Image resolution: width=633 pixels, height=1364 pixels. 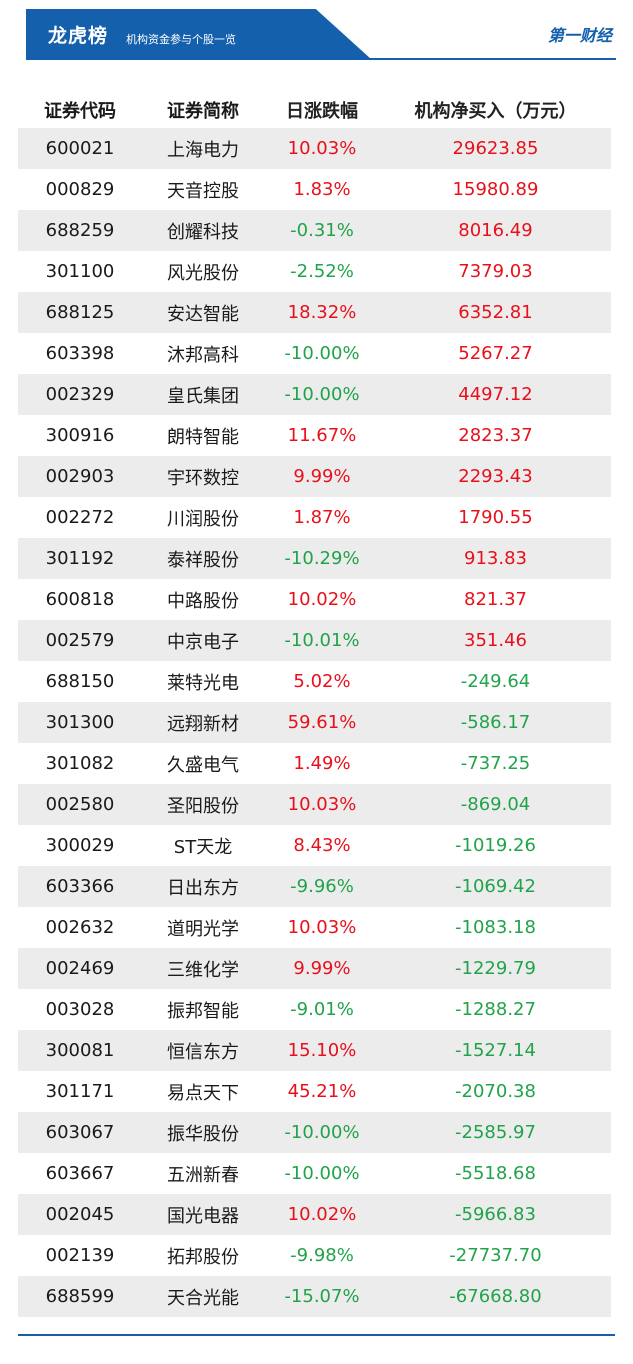 What do you see at coordinates (321, 59) in the screenshot?
I see `header-divider` at bounding box center [321, 59].